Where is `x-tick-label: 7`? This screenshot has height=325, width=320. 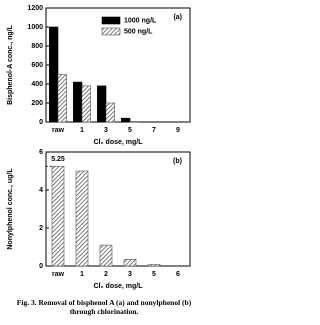 x-tick-label: 7 is located at coordinates (154, 130).